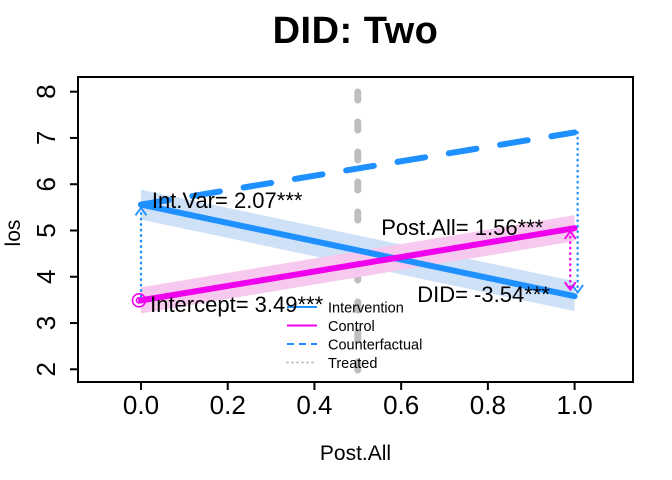  I want to click on line-counterfactual, so click(358, 168).